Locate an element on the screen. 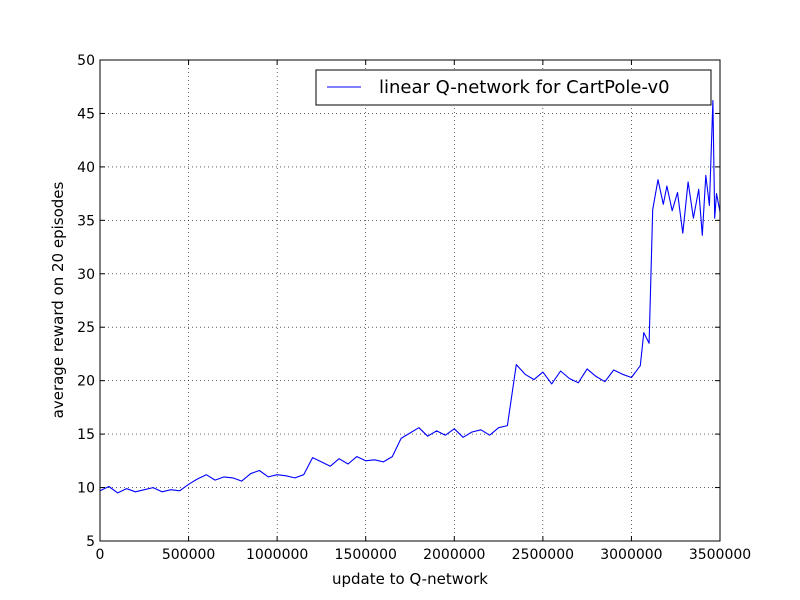 The image size is (800, 600). y-tick-label: 25 is located at coordinates (86, 328).